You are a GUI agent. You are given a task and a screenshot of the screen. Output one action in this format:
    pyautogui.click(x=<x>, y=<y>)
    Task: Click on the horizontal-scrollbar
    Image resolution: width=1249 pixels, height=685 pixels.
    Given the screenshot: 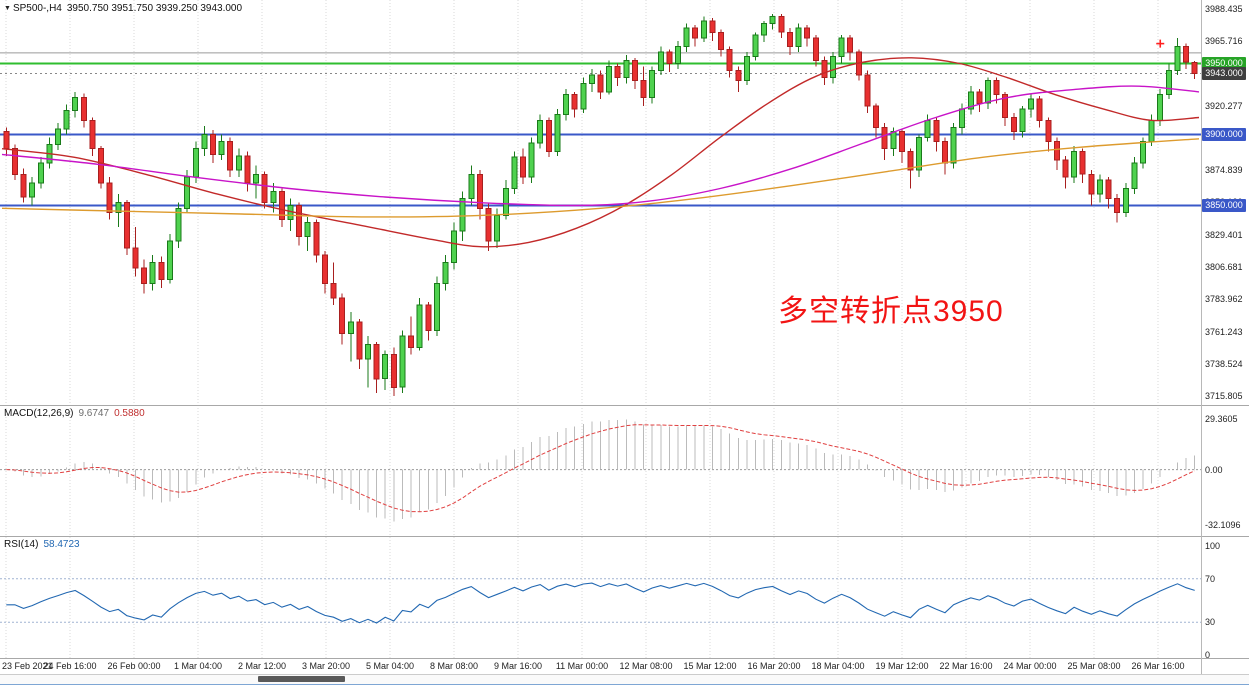 What is the action you would take?
    pyautogui.click(x=624, y=679)
    